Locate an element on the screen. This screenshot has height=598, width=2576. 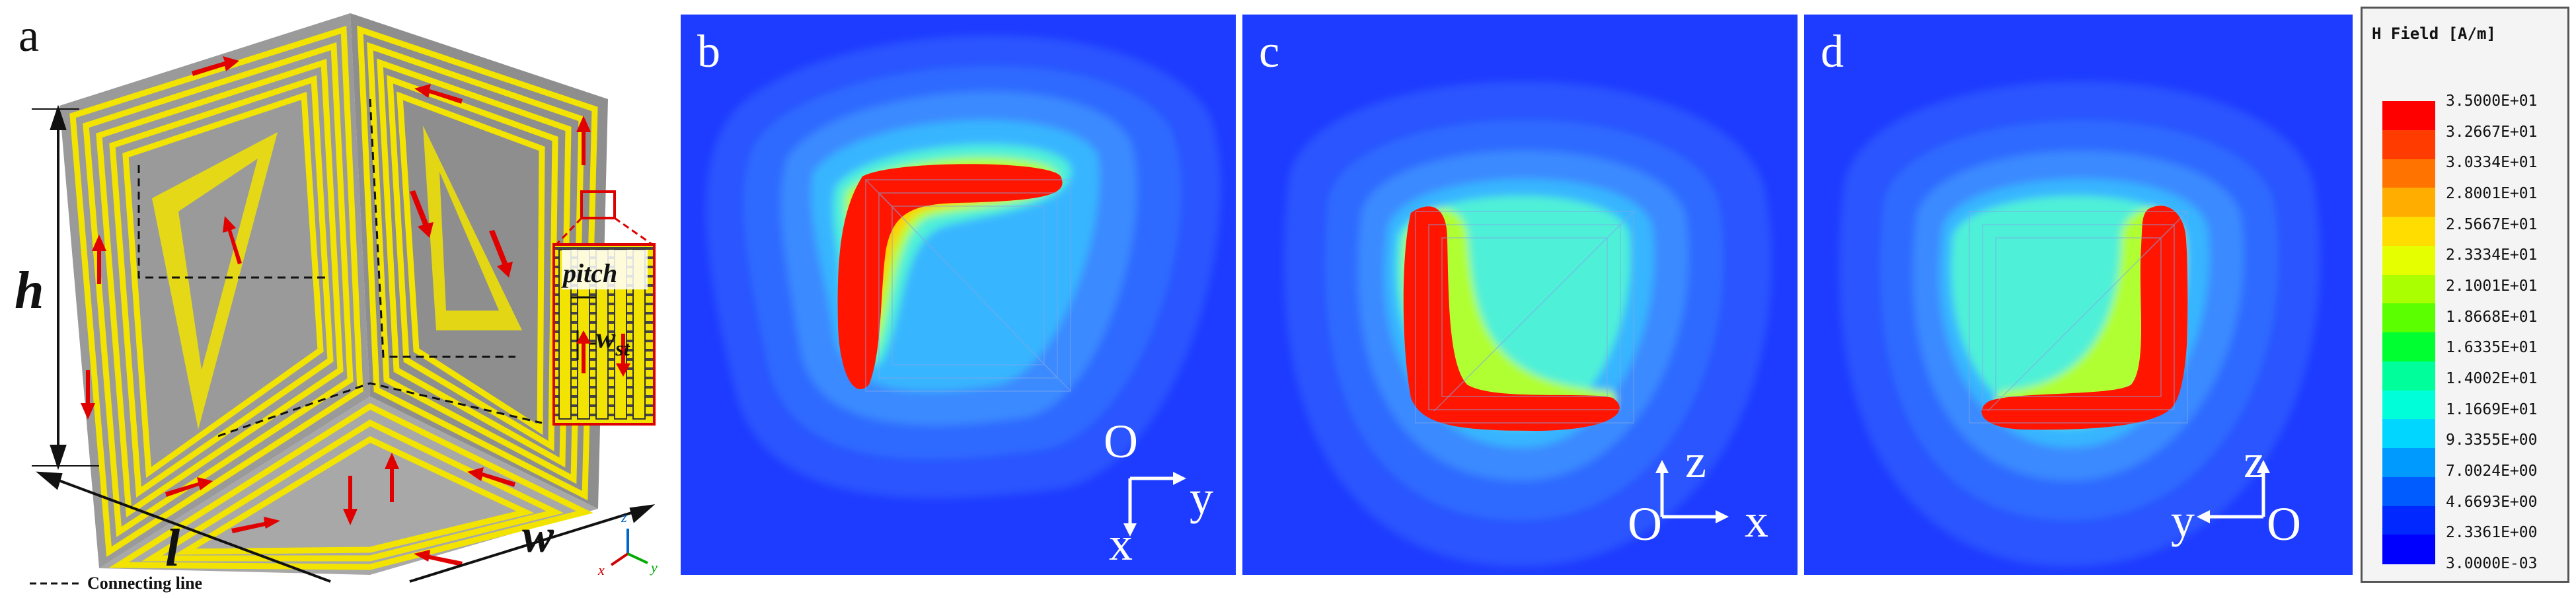
axis-d-z: z is located at coordinates (2254, 461).